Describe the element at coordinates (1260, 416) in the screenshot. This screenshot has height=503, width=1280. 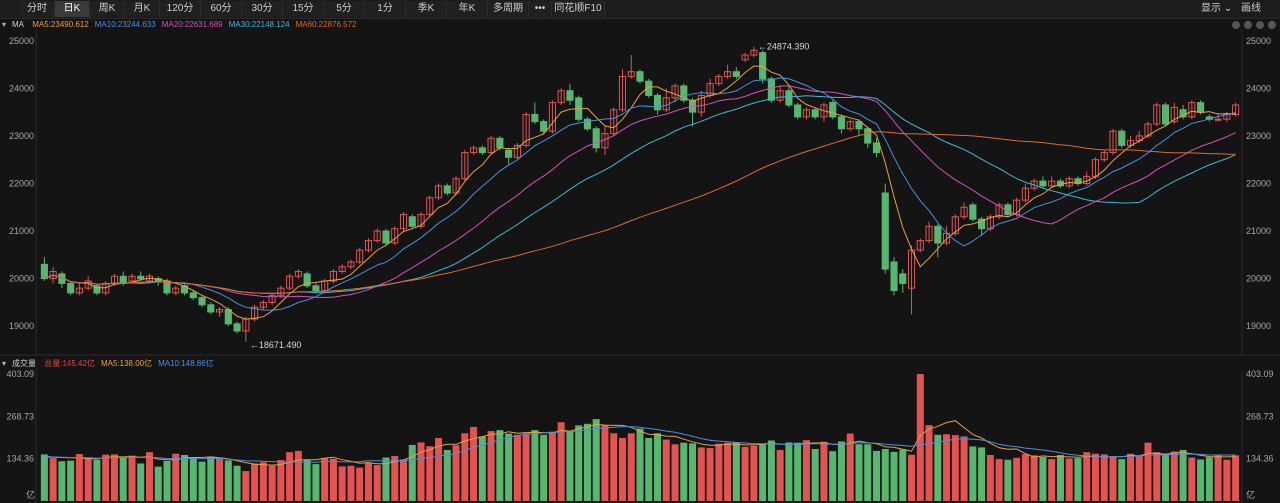
I see `vol-tick-right-1: 268.73` at that location.